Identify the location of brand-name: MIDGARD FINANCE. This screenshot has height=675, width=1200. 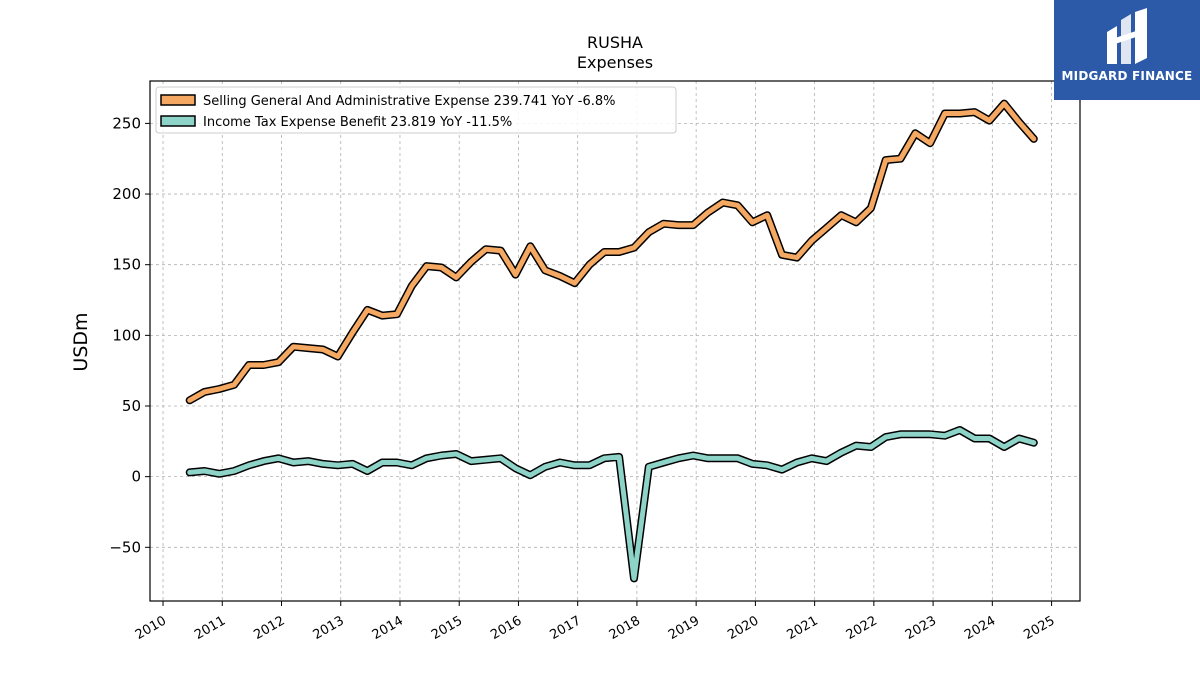
(1127, 76).